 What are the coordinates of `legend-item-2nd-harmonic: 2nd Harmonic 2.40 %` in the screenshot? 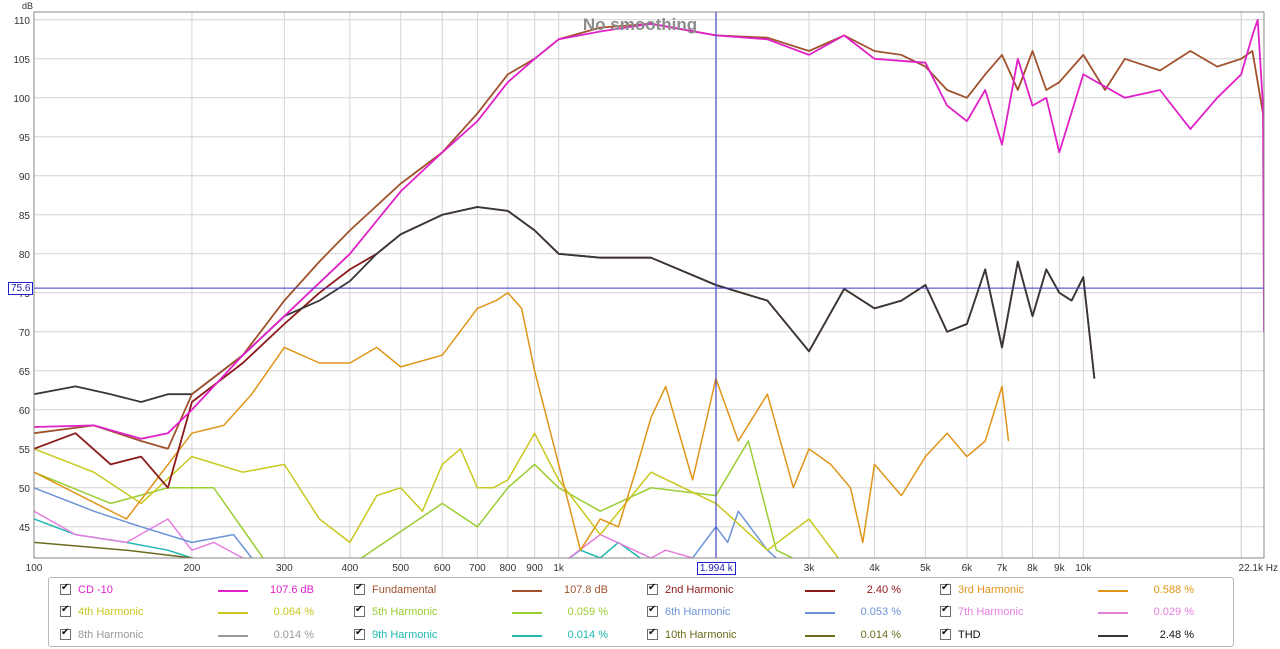 It's located at (787, 590).